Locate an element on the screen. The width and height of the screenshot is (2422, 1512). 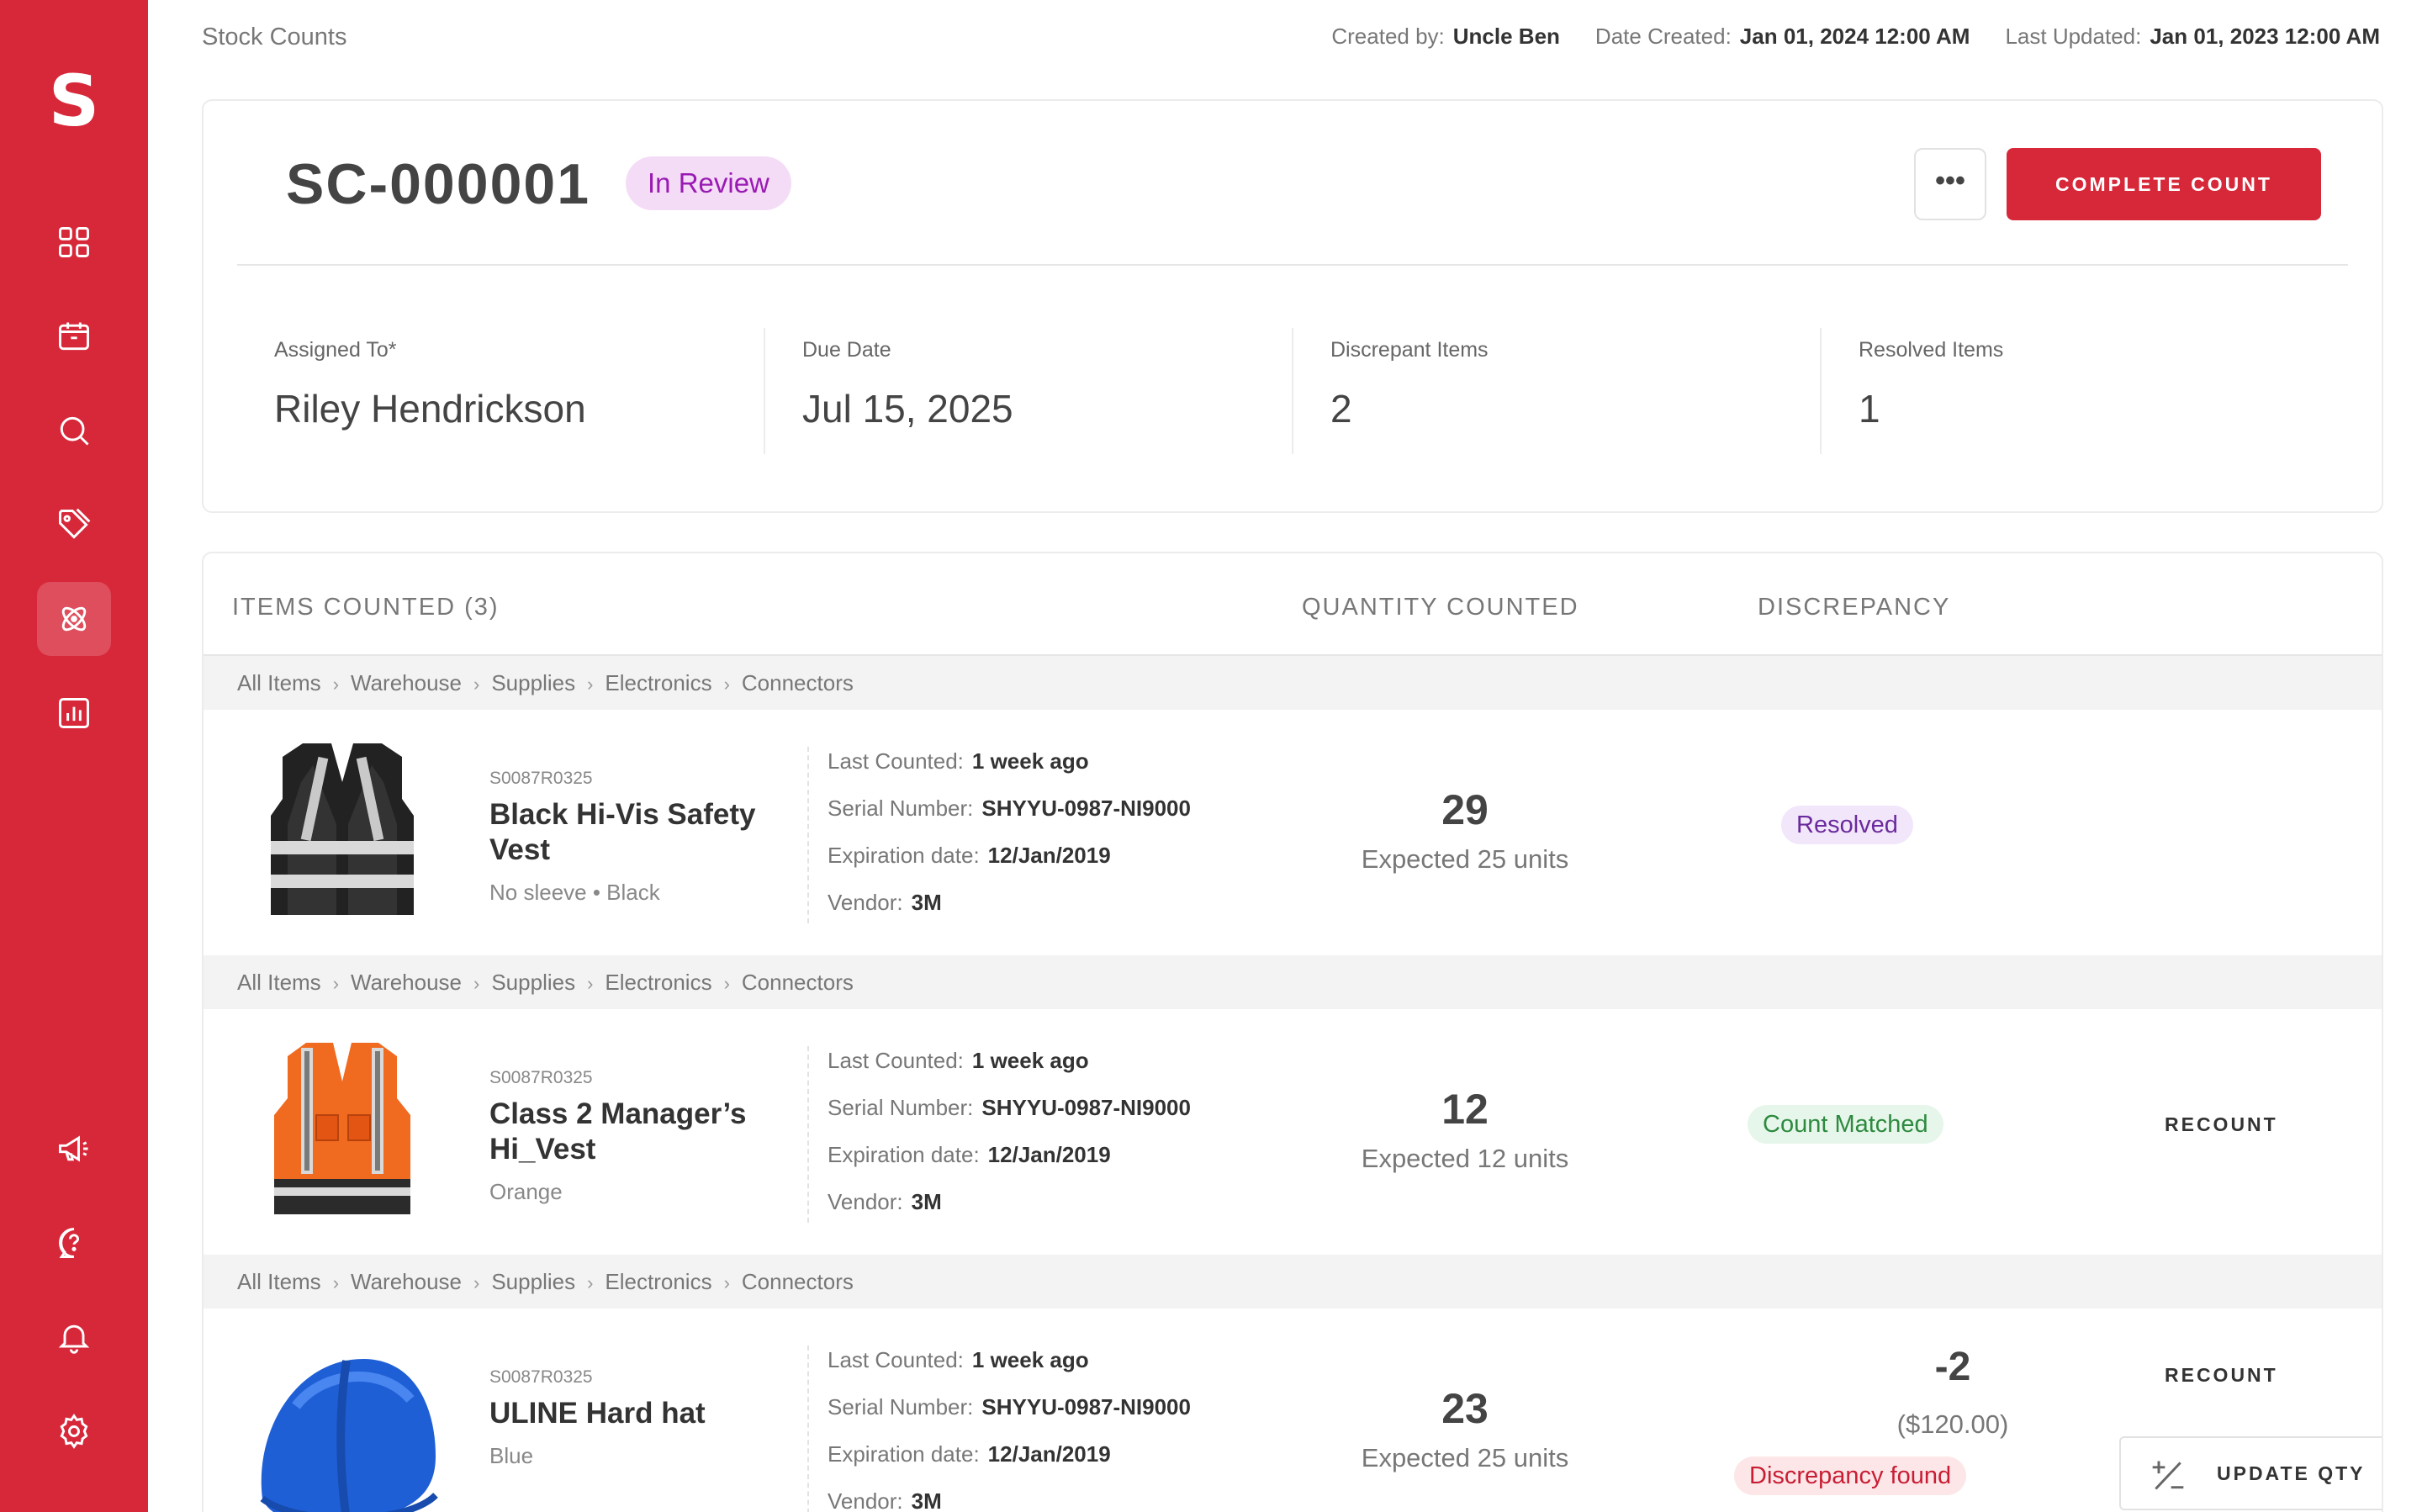
page-title: SC-000001 is located at coordinates (438, 184).